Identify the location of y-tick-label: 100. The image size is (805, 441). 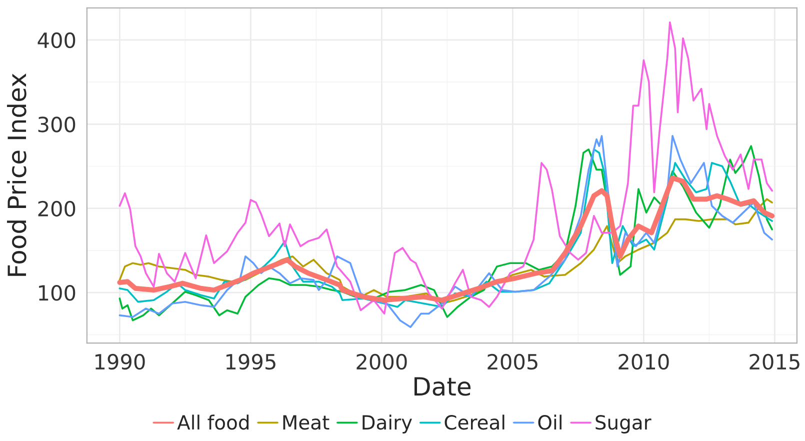
(57, 293).